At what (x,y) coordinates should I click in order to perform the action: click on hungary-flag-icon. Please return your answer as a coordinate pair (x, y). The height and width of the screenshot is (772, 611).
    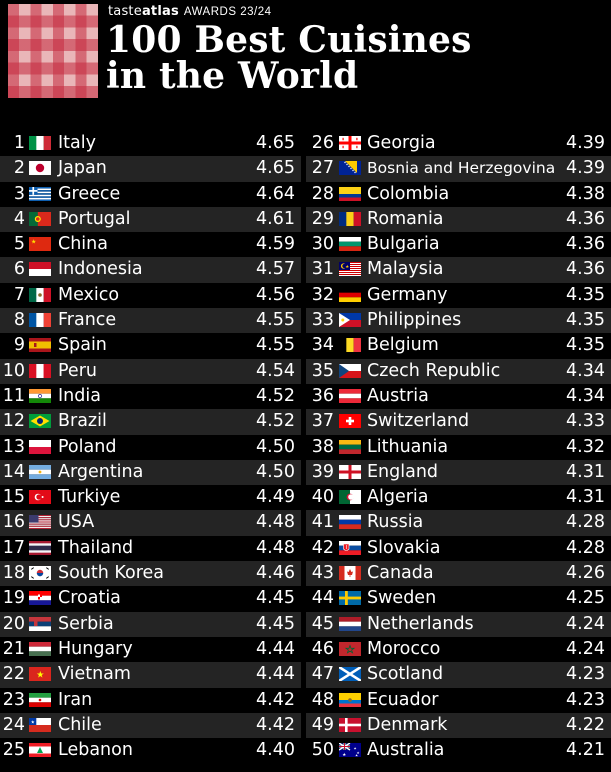
    Looking at the image, I should click on (40, 648).